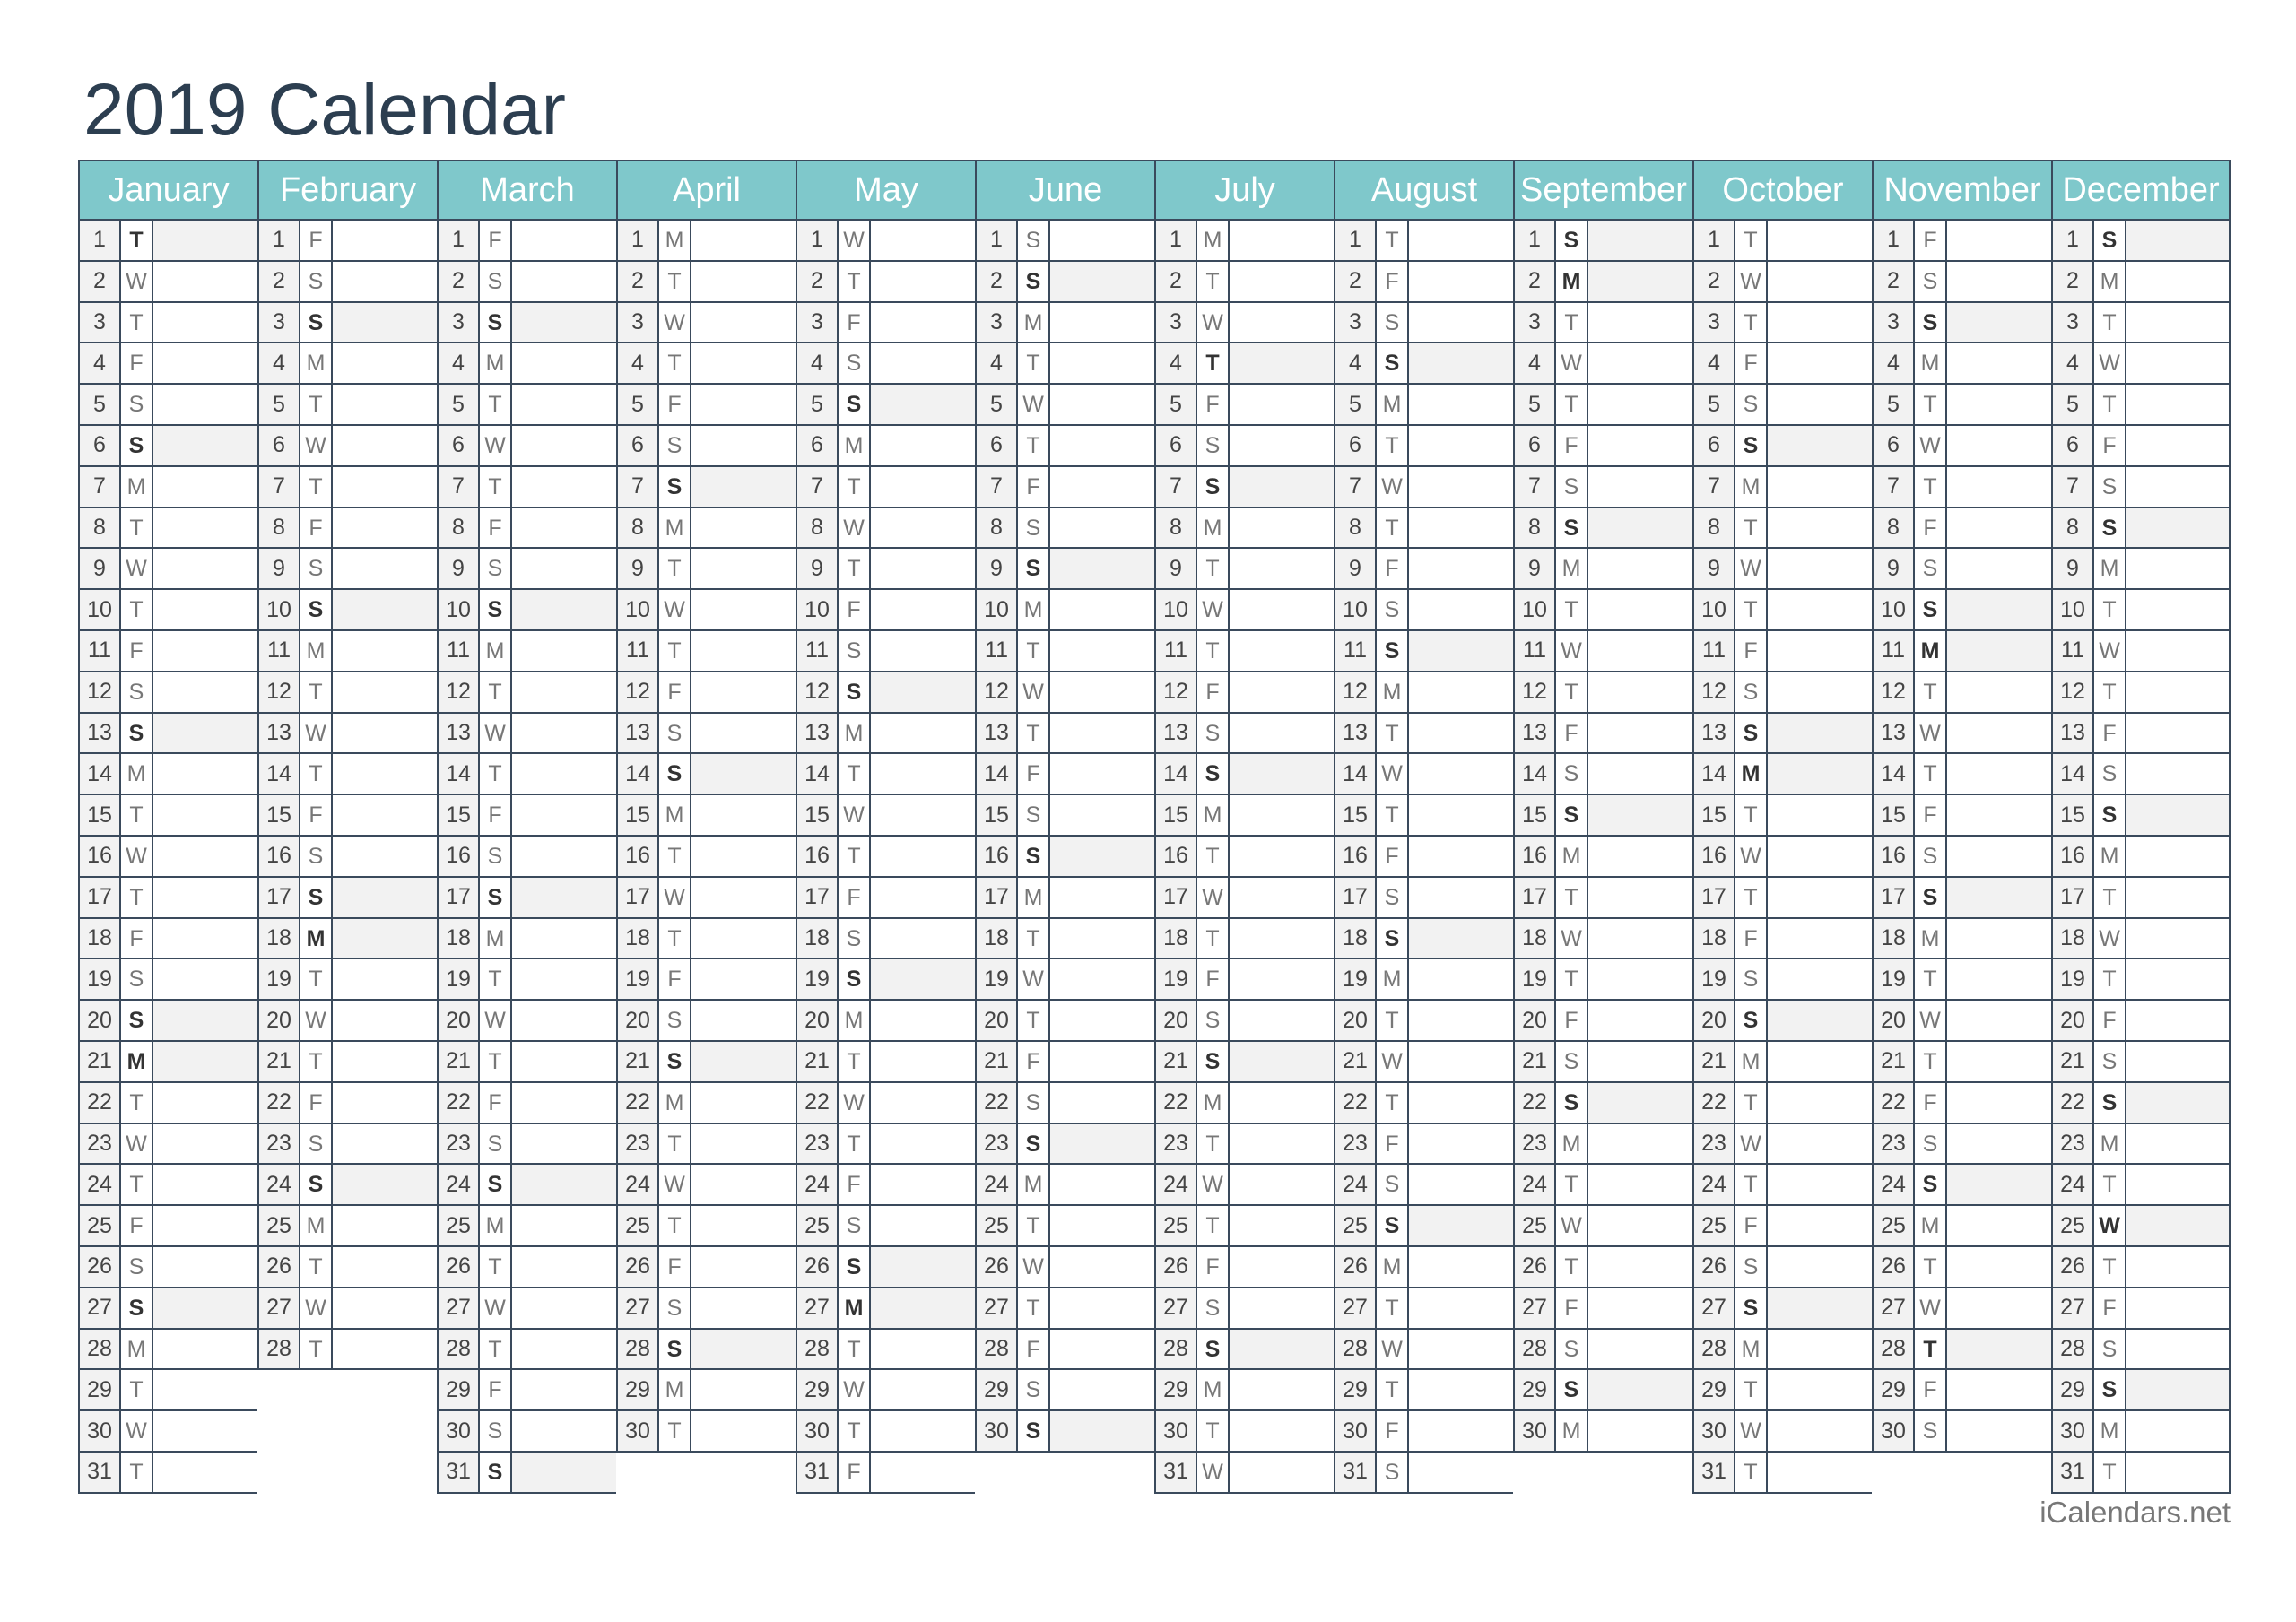 The height and width of the screenshot is (1622, 2296). Describe the element at coordinates (1603, 190) in the screenshot. I see `month-header: September` at that location.